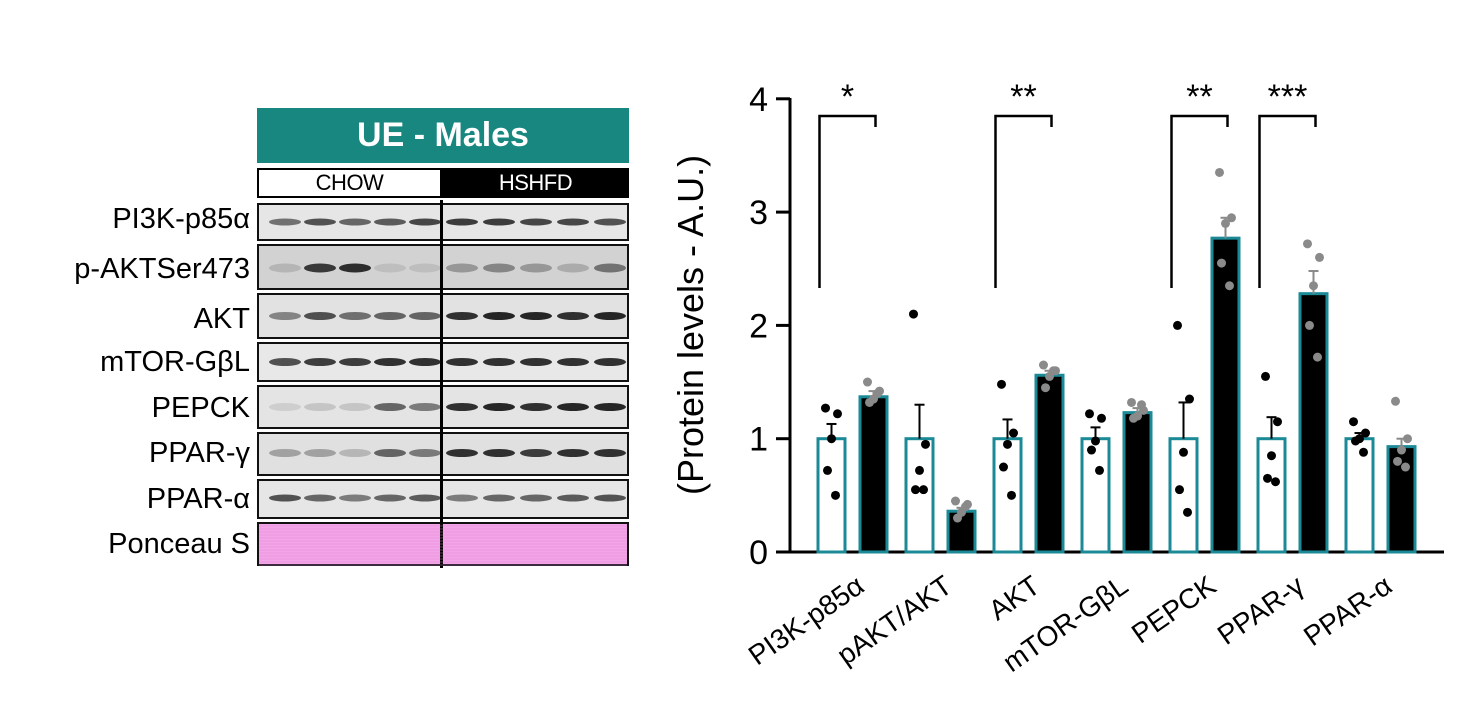  I want to click on y-tick-label: 0, so click(758, 553).